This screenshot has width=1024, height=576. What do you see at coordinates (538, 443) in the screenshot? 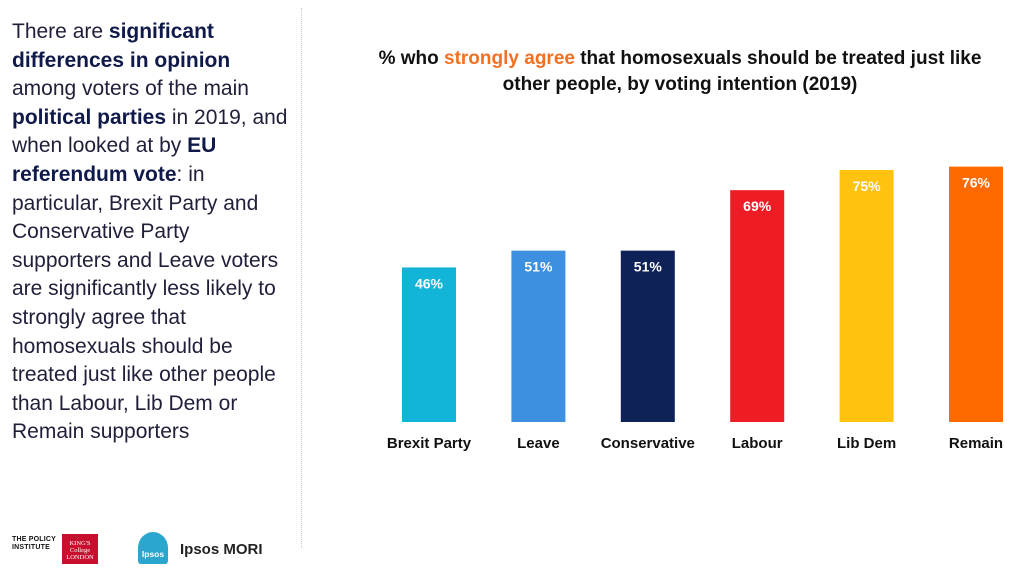
I see `category-label: Leave` at bounding box center [538, 443].